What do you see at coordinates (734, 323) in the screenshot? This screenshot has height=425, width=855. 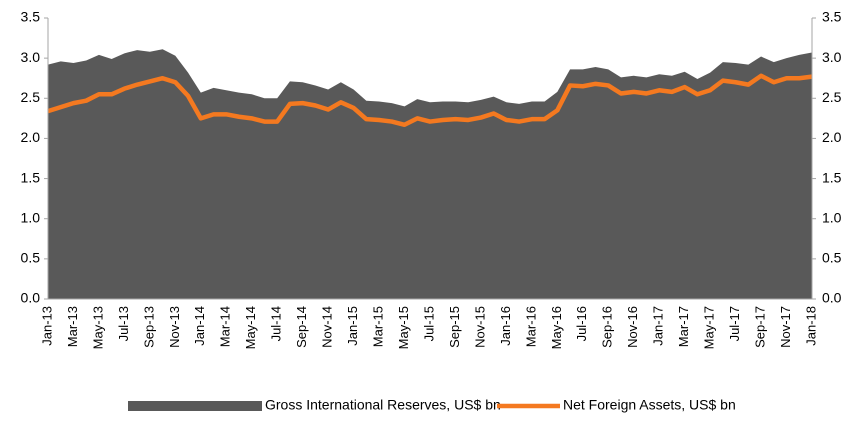 I see `x-tick-label: Jul-17` at bounding box center [734, 323].